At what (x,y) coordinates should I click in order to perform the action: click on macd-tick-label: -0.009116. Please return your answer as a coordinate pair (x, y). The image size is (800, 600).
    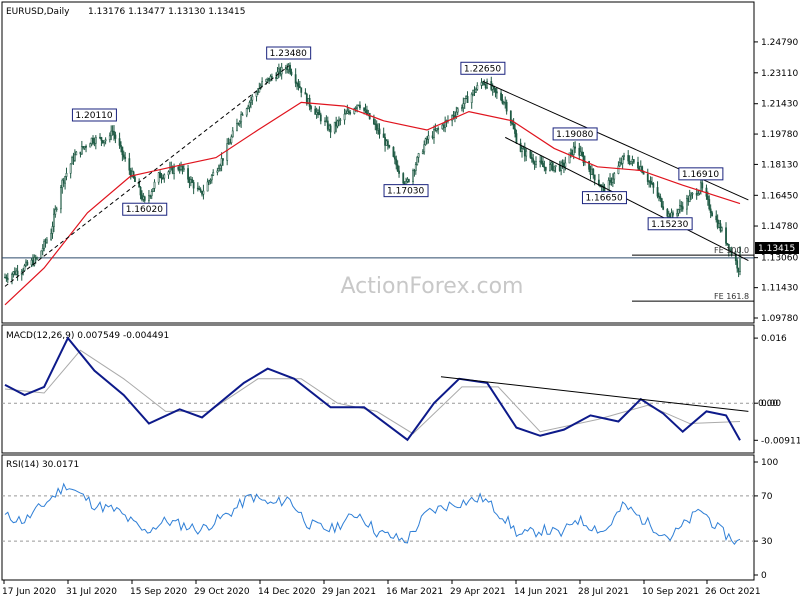
    Looking at the image, I should click on (780, 441).